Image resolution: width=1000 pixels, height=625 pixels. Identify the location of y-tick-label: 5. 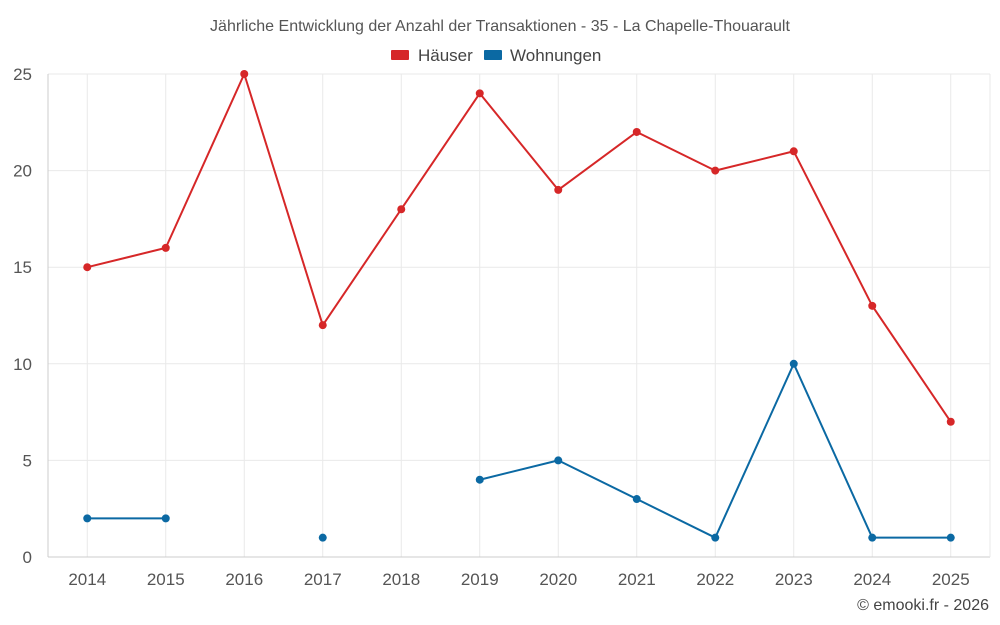
(27, 460).